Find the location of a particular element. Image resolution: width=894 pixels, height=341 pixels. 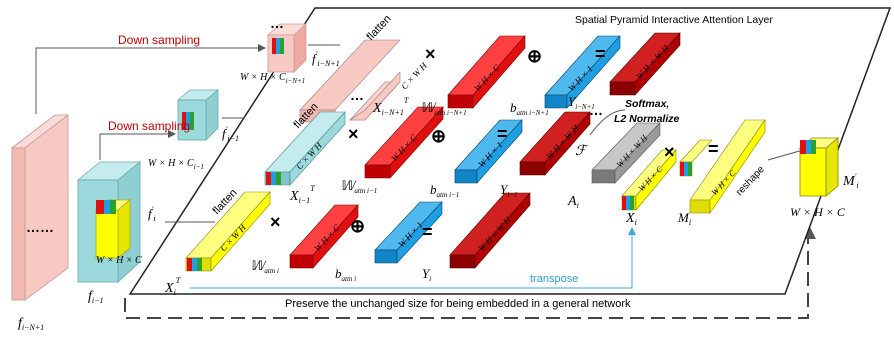

feature-map-f-i-N1 is located at coordinates (40, 207).